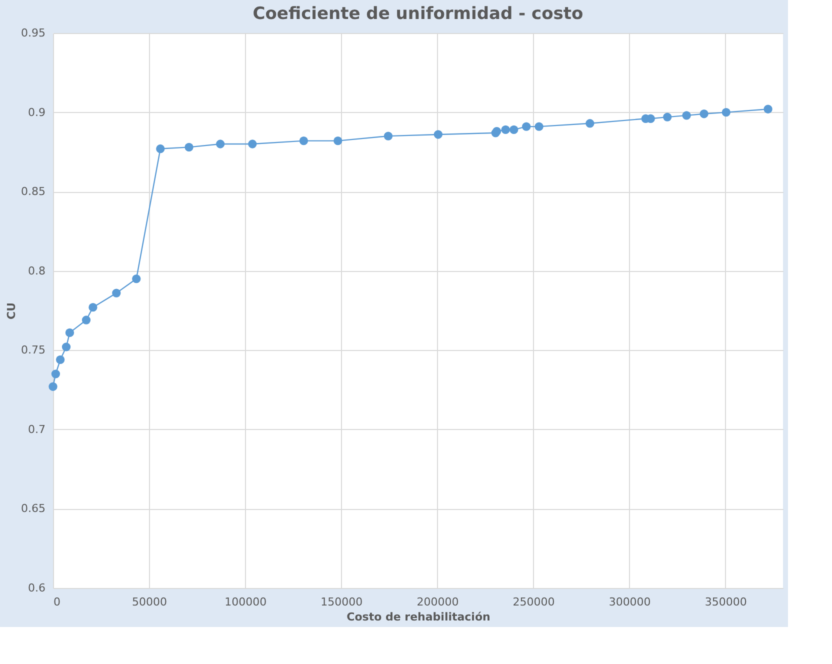 The image size is (832, 664). What do you see at coordinates (341, 602) in the screenshot?
I see `x-tick-label: 150000` at bounding box center [341, 602].